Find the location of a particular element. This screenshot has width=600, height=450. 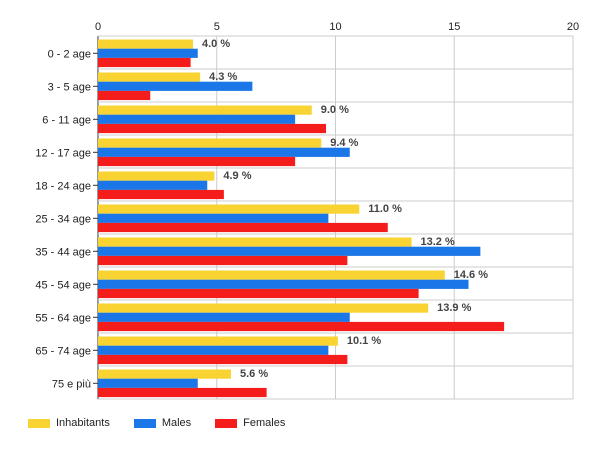

data-label: 11.0 % is located at coordinates (385, 209).